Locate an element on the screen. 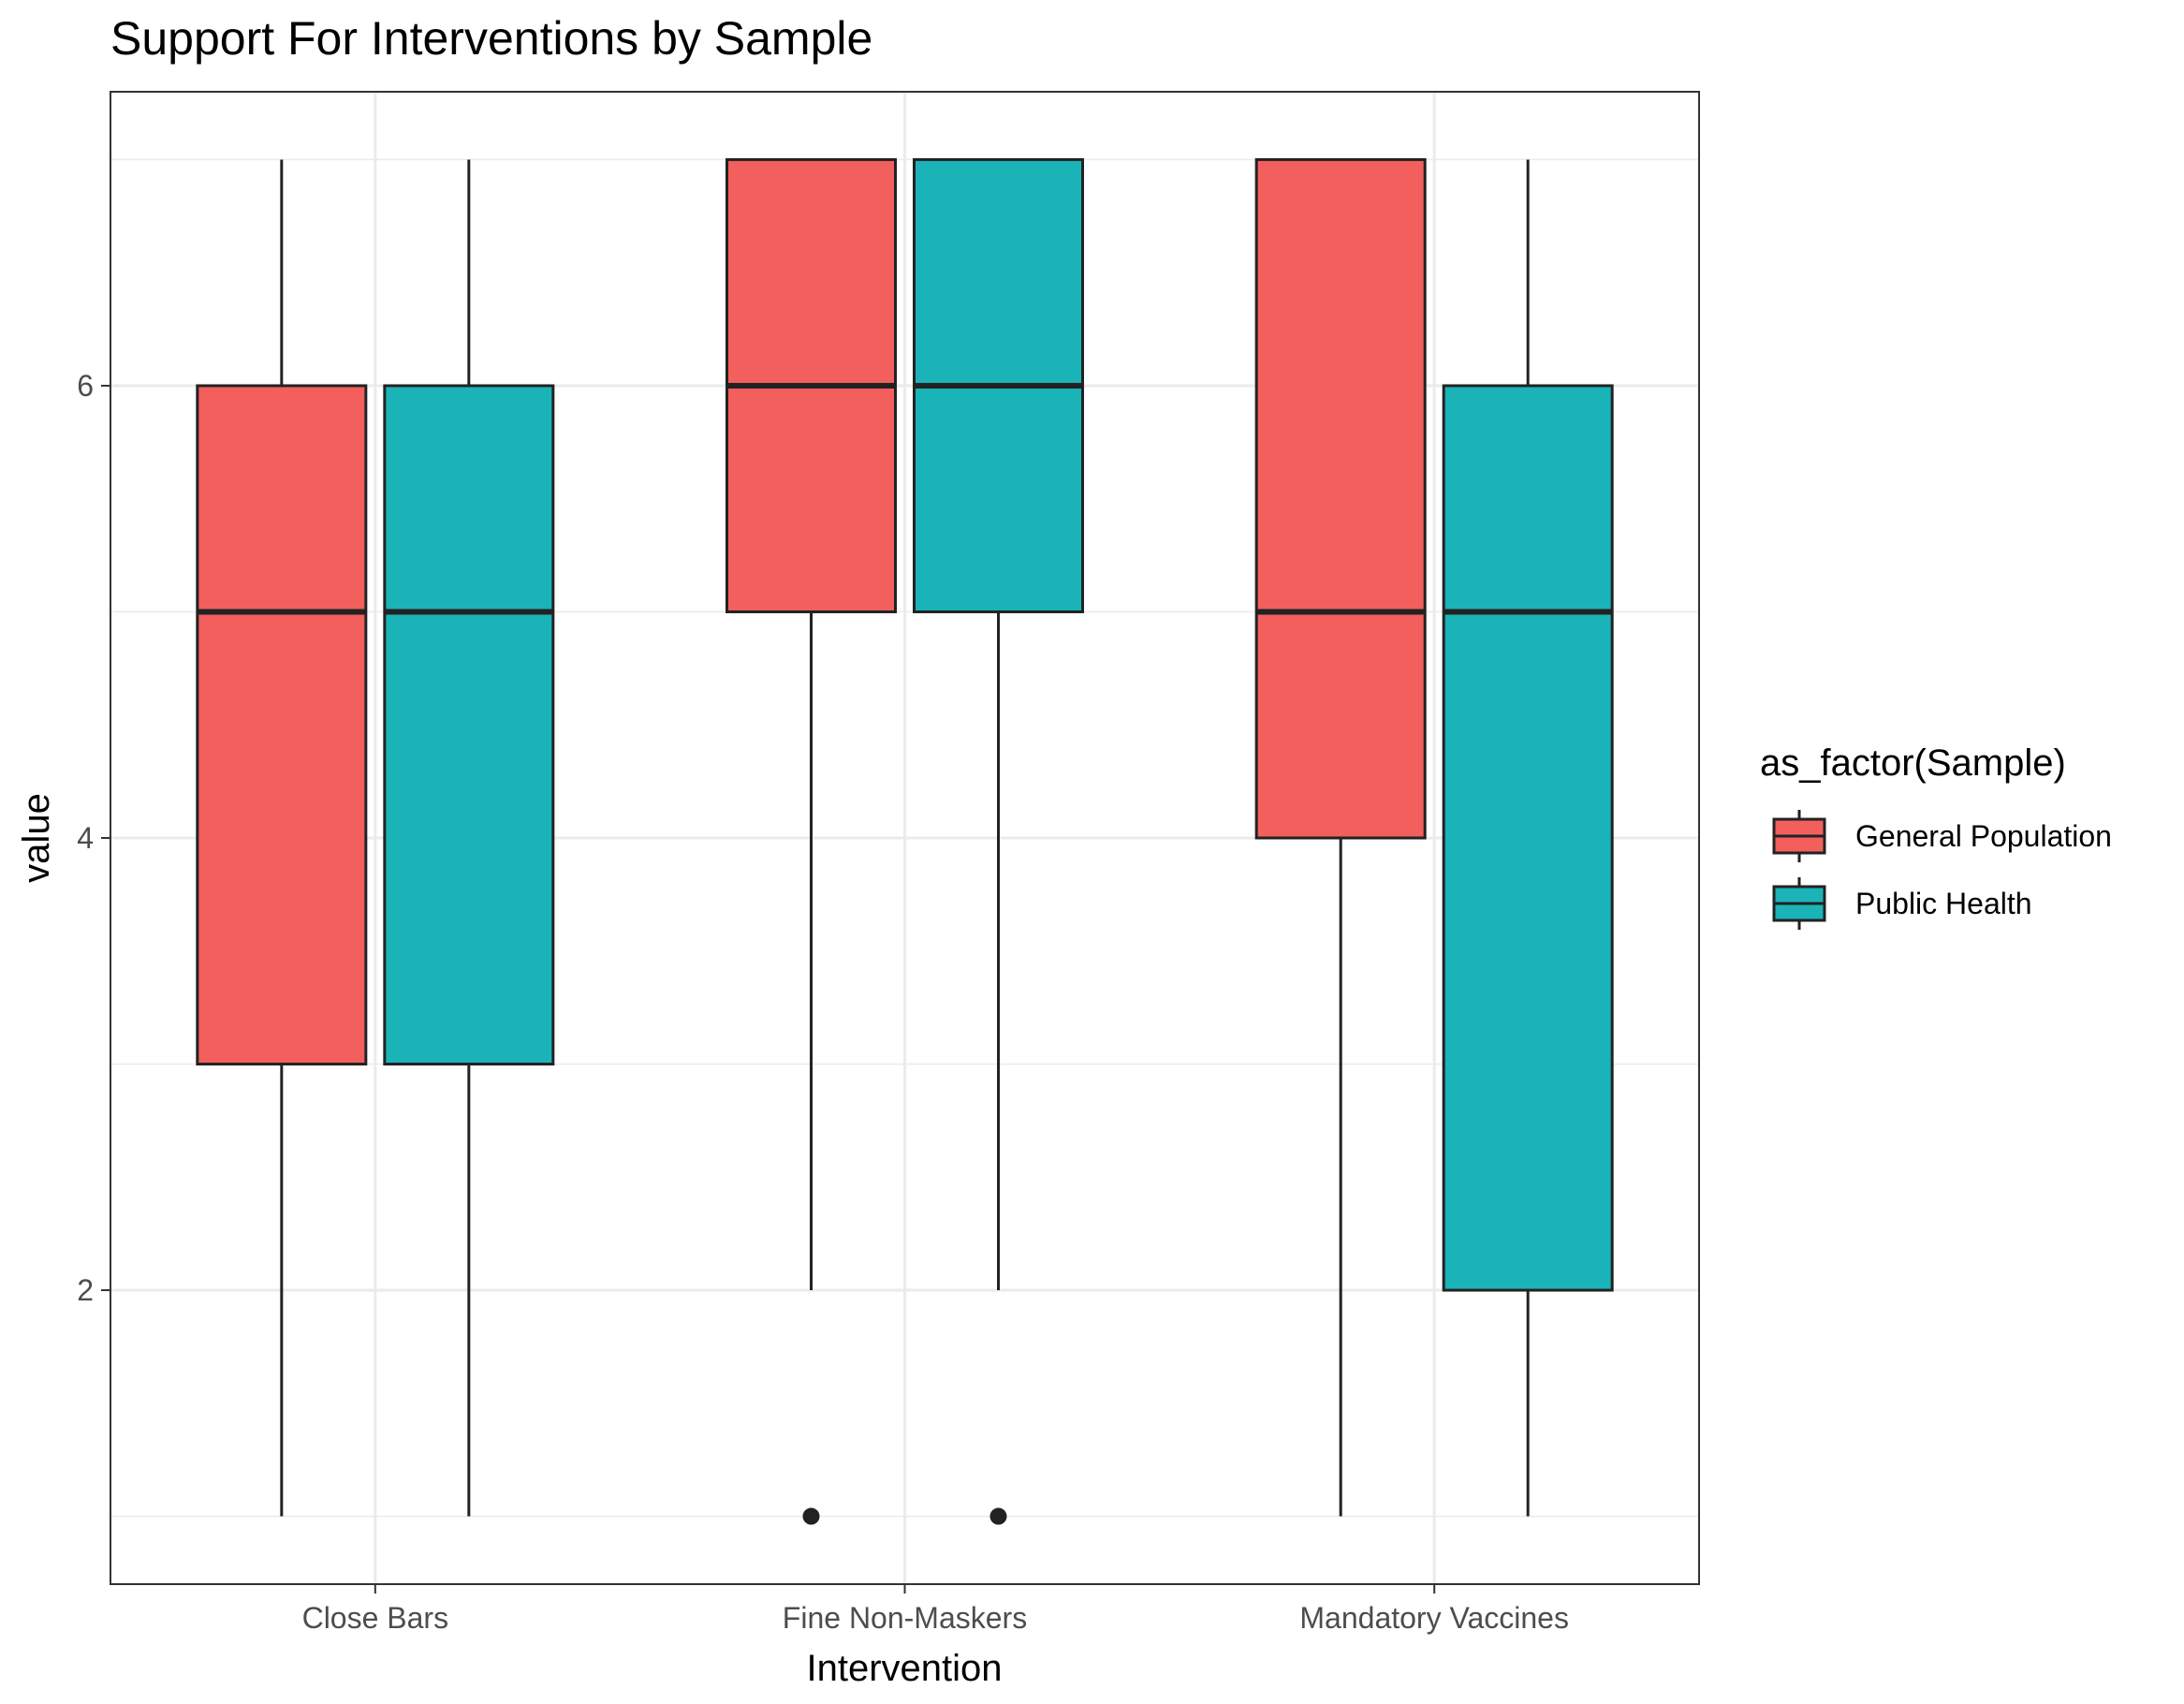  y-tick-label: 2 is located at coordinates (85, 1290).